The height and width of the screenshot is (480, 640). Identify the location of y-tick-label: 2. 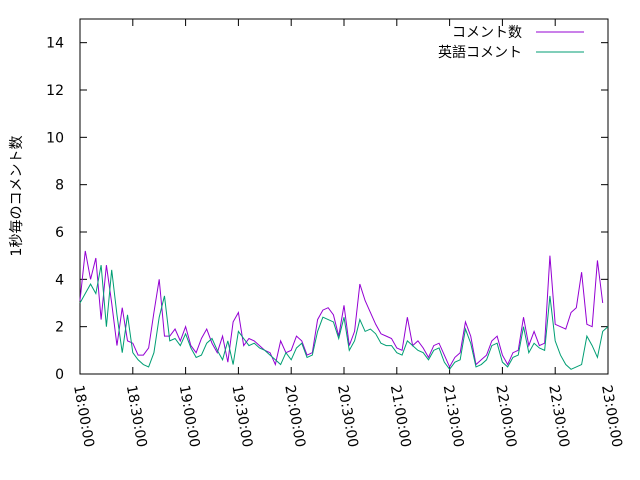
(59, 328).